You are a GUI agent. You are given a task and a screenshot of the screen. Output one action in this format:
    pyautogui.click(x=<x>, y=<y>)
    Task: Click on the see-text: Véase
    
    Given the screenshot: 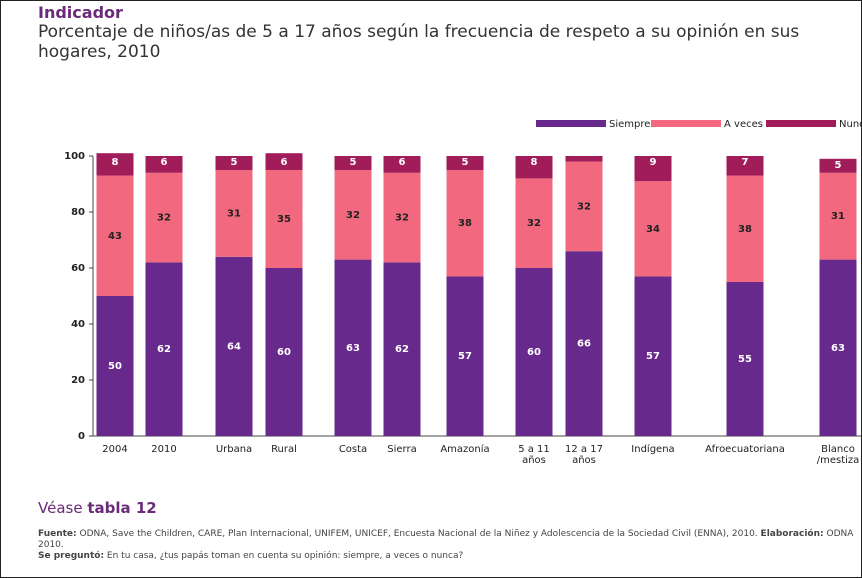 What is the action you would take?
    pyautogui.click(x=60, y=508)
    